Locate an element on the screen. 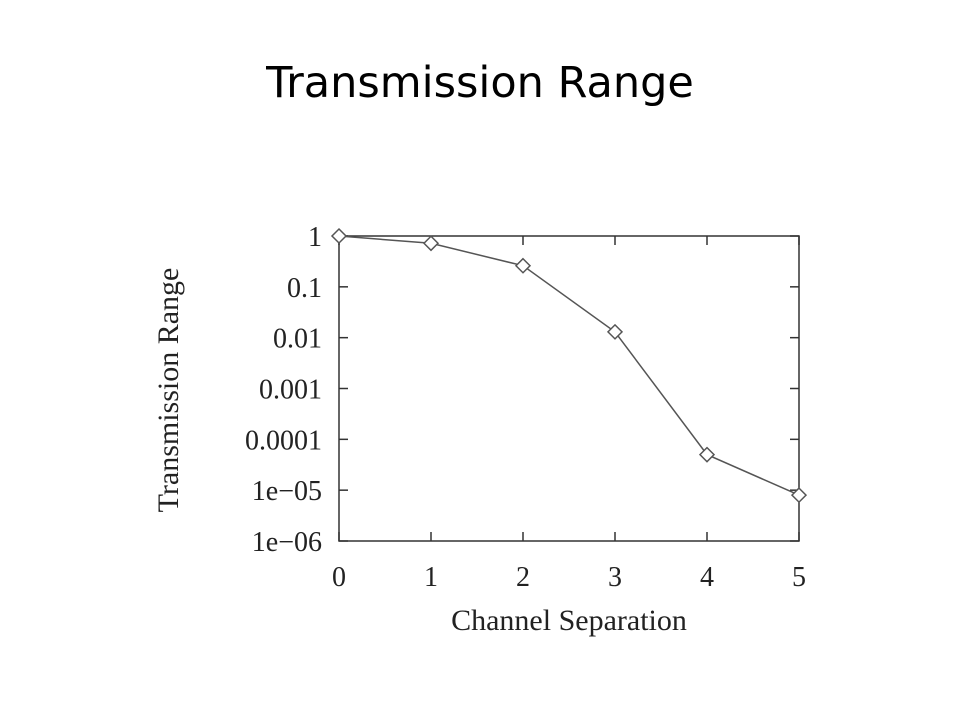  y-axis-label: Transmission Range is located at coordinates (168, 390).